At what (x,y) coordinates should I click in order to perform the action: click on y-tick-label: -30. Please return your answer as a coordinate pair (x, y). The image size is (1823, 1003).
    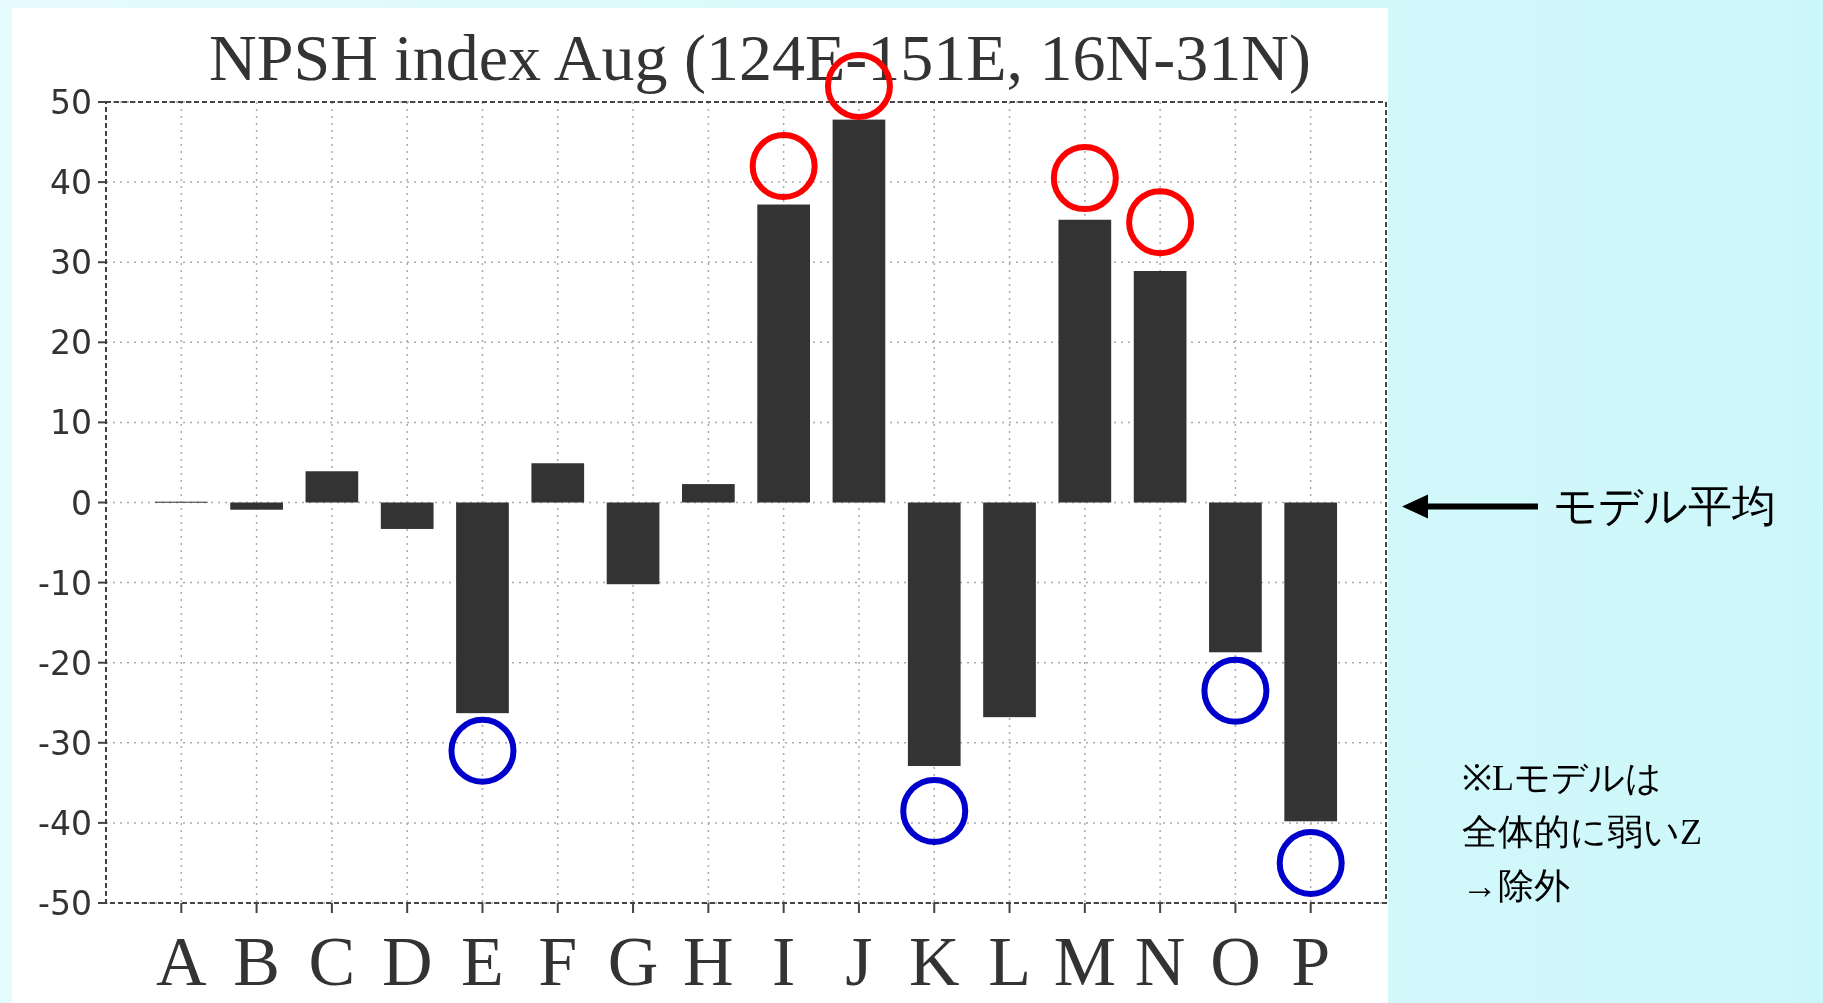
    Looking at the image, I should click on (65, 743).